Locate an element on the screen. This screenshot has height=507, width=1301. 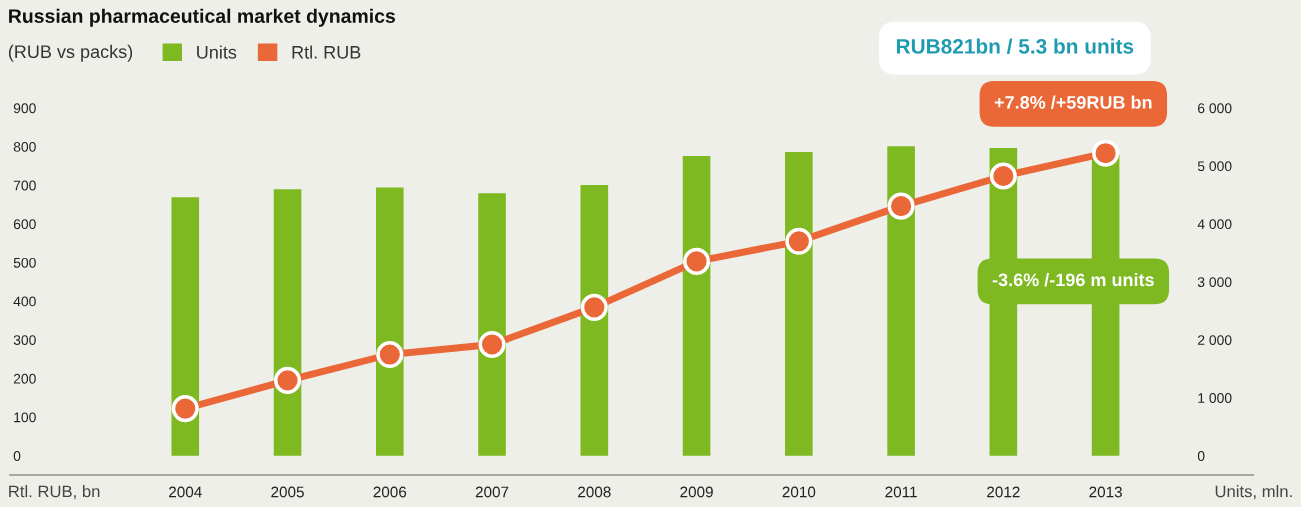
annotation: -3.6% /-196 m units is located at coordinates (1073, 279).